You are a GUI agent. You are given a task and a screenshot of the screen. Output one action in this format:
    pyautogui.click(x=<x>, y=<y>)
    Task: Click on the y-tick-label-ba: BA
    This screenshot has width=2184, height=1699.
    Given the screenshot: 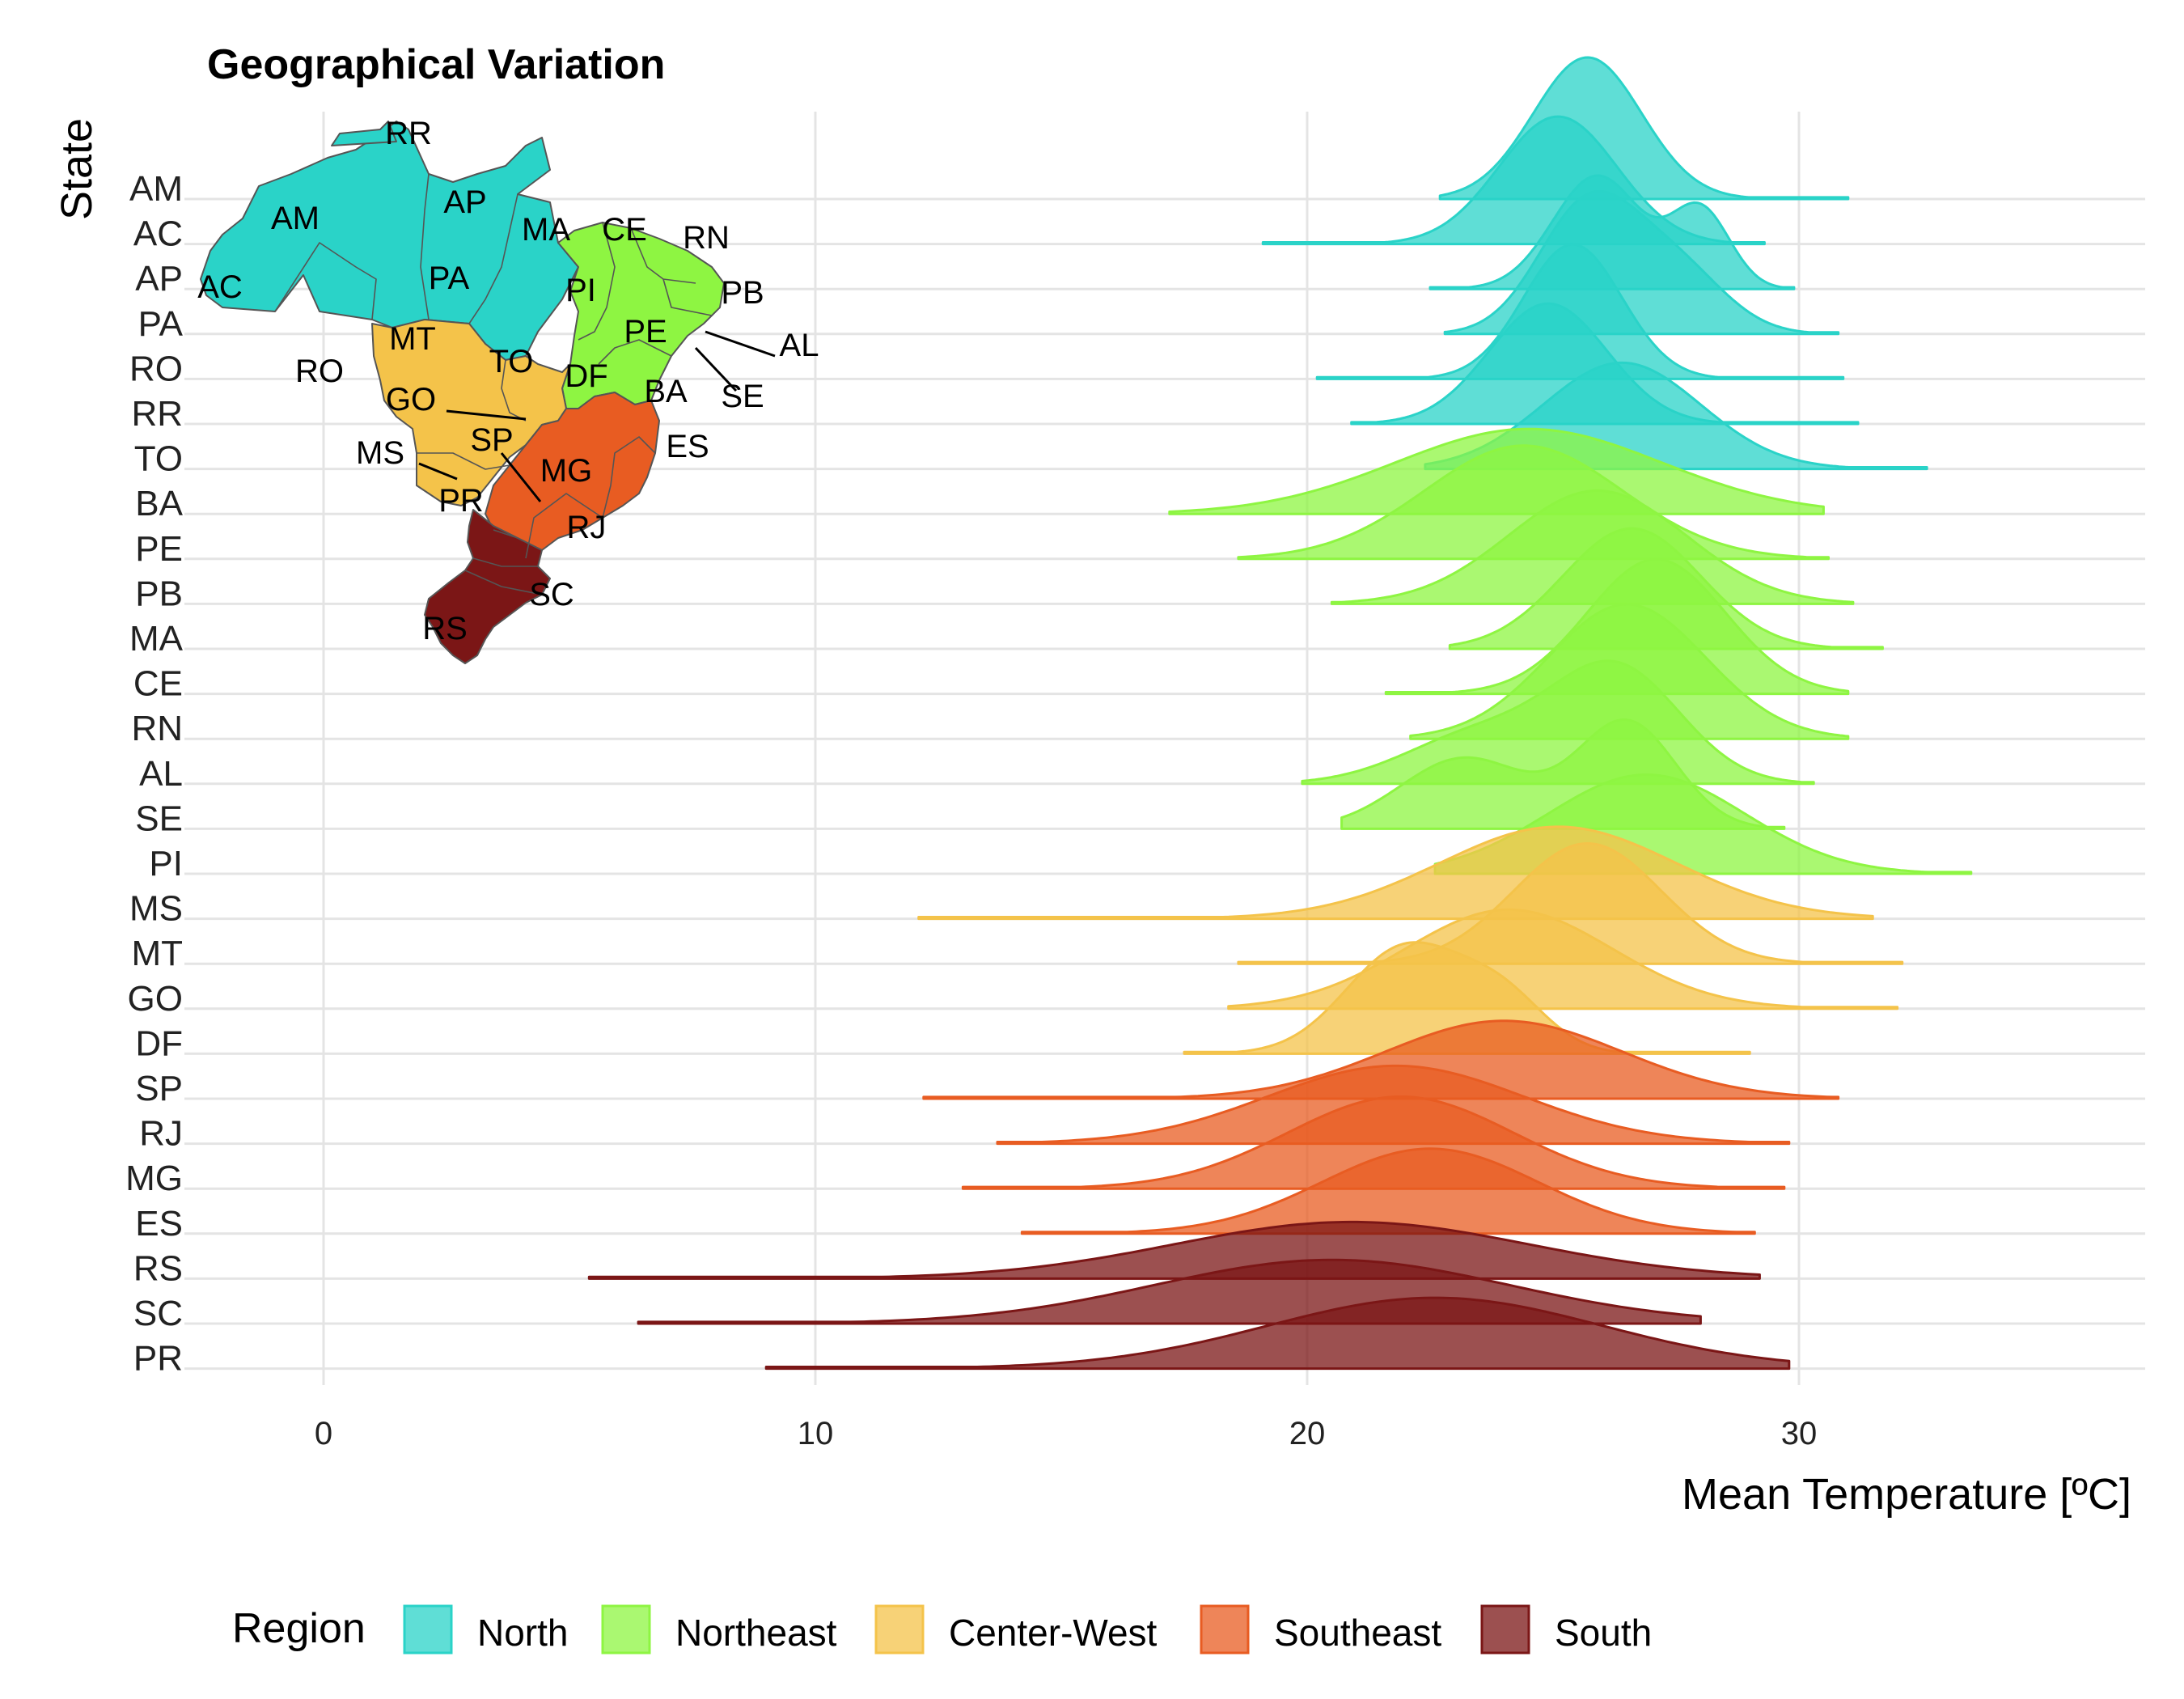 What is the action you would take?
    pyautogui.click(x=159, y=504)
    